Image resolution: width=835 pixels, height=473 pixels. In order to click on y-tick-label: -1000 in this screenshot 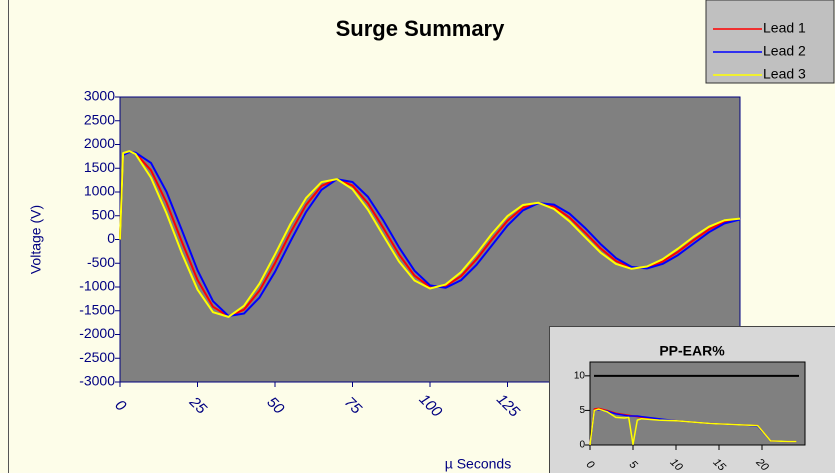, I will do `click(97, 286)`.